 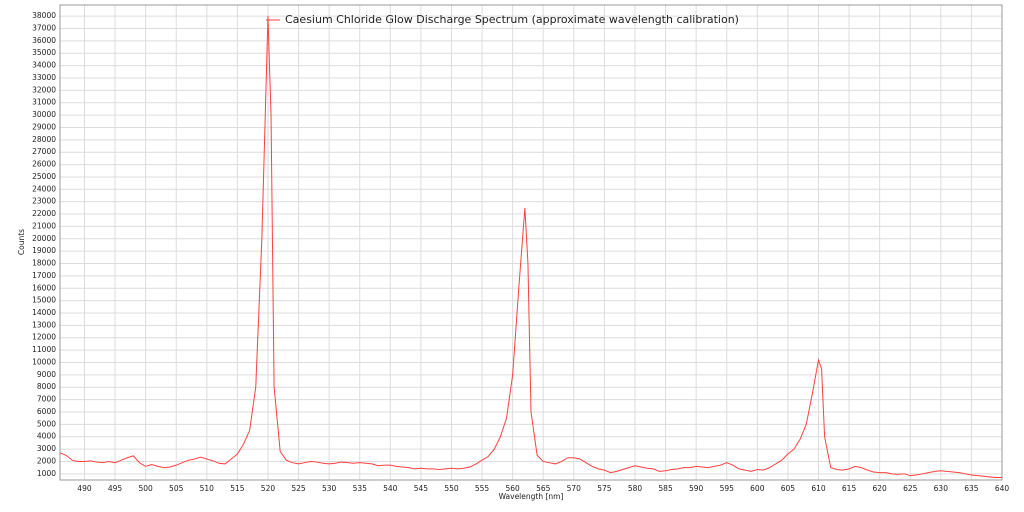 I want to click on x-tick-label: 555, so click(x=482, y=488).